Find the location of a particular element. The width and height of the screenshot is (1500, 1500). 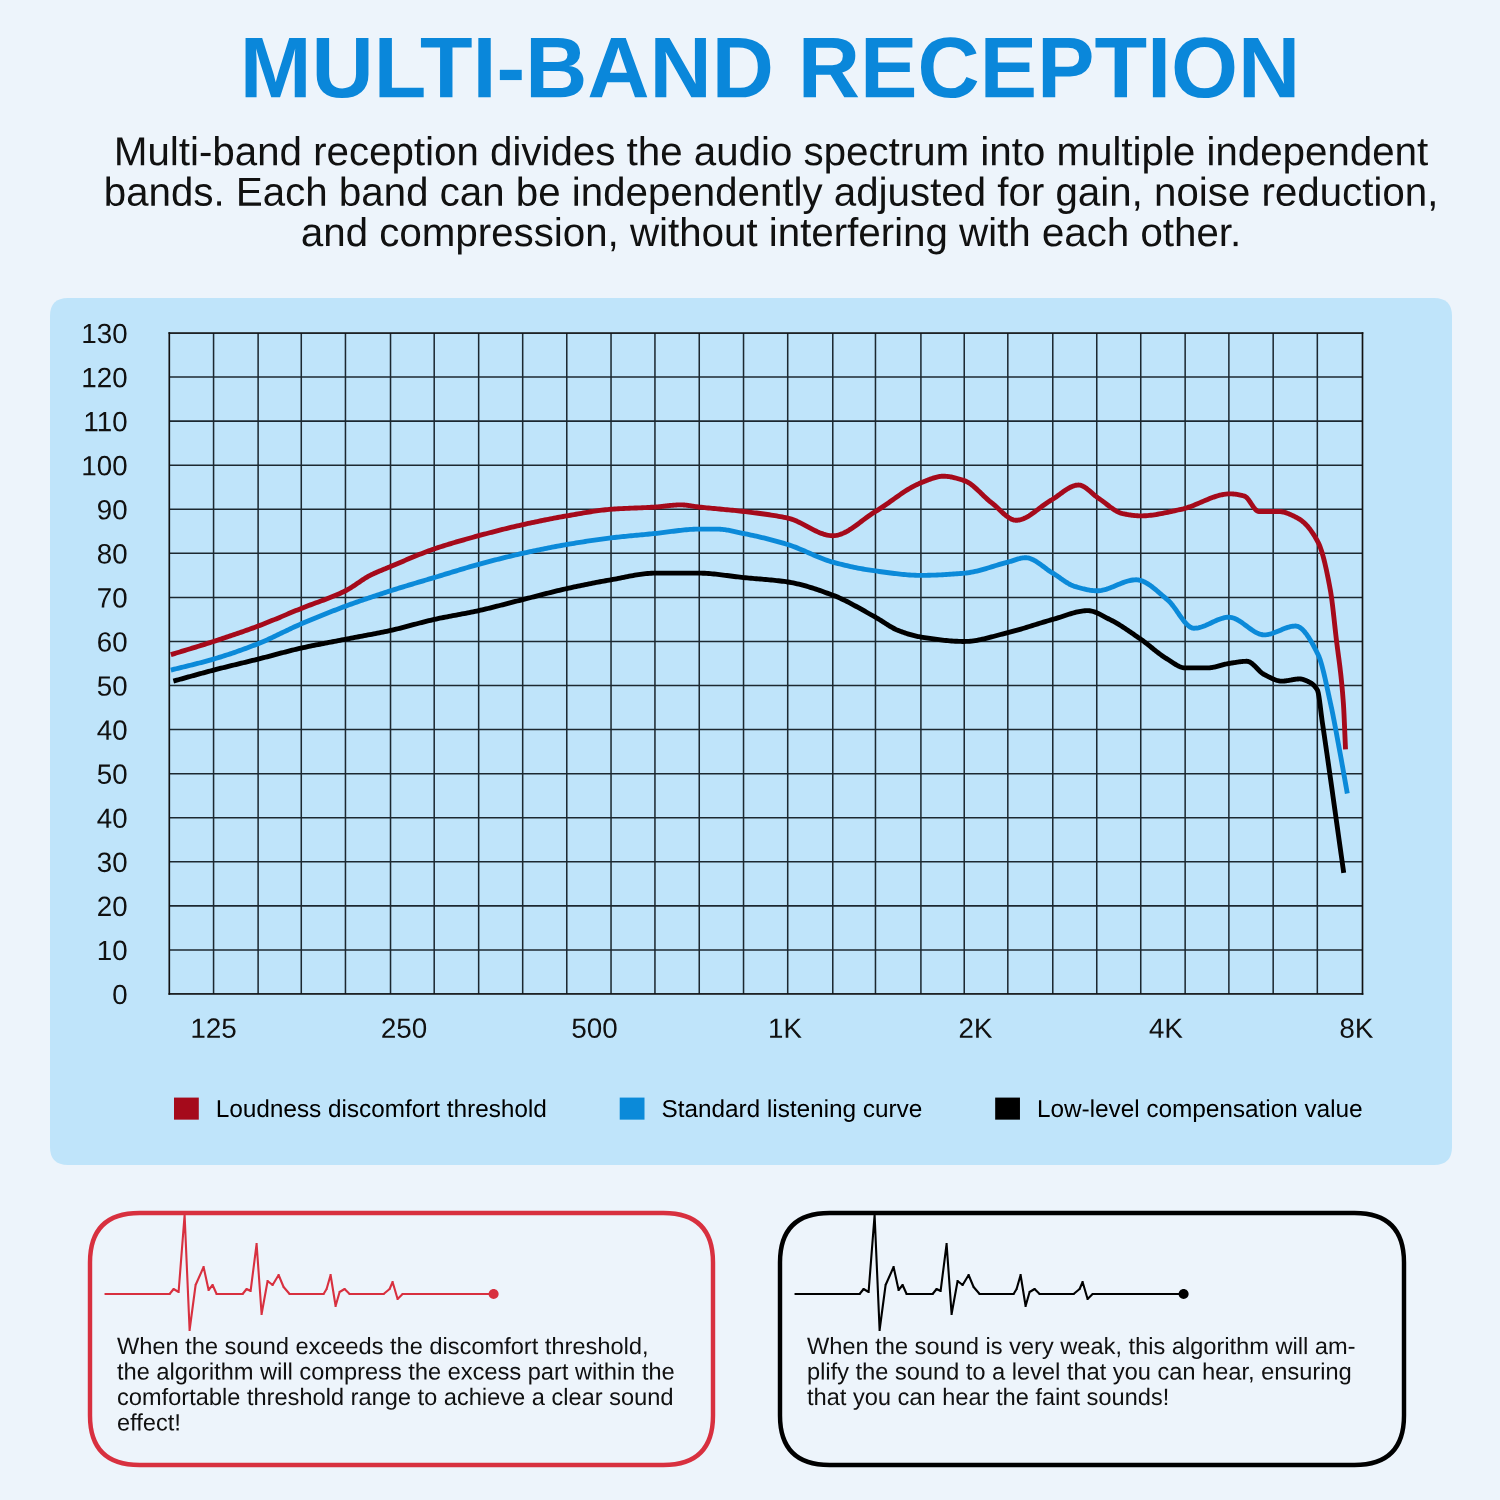

y-tick-label: 40 is located at coordinates (112, 730).